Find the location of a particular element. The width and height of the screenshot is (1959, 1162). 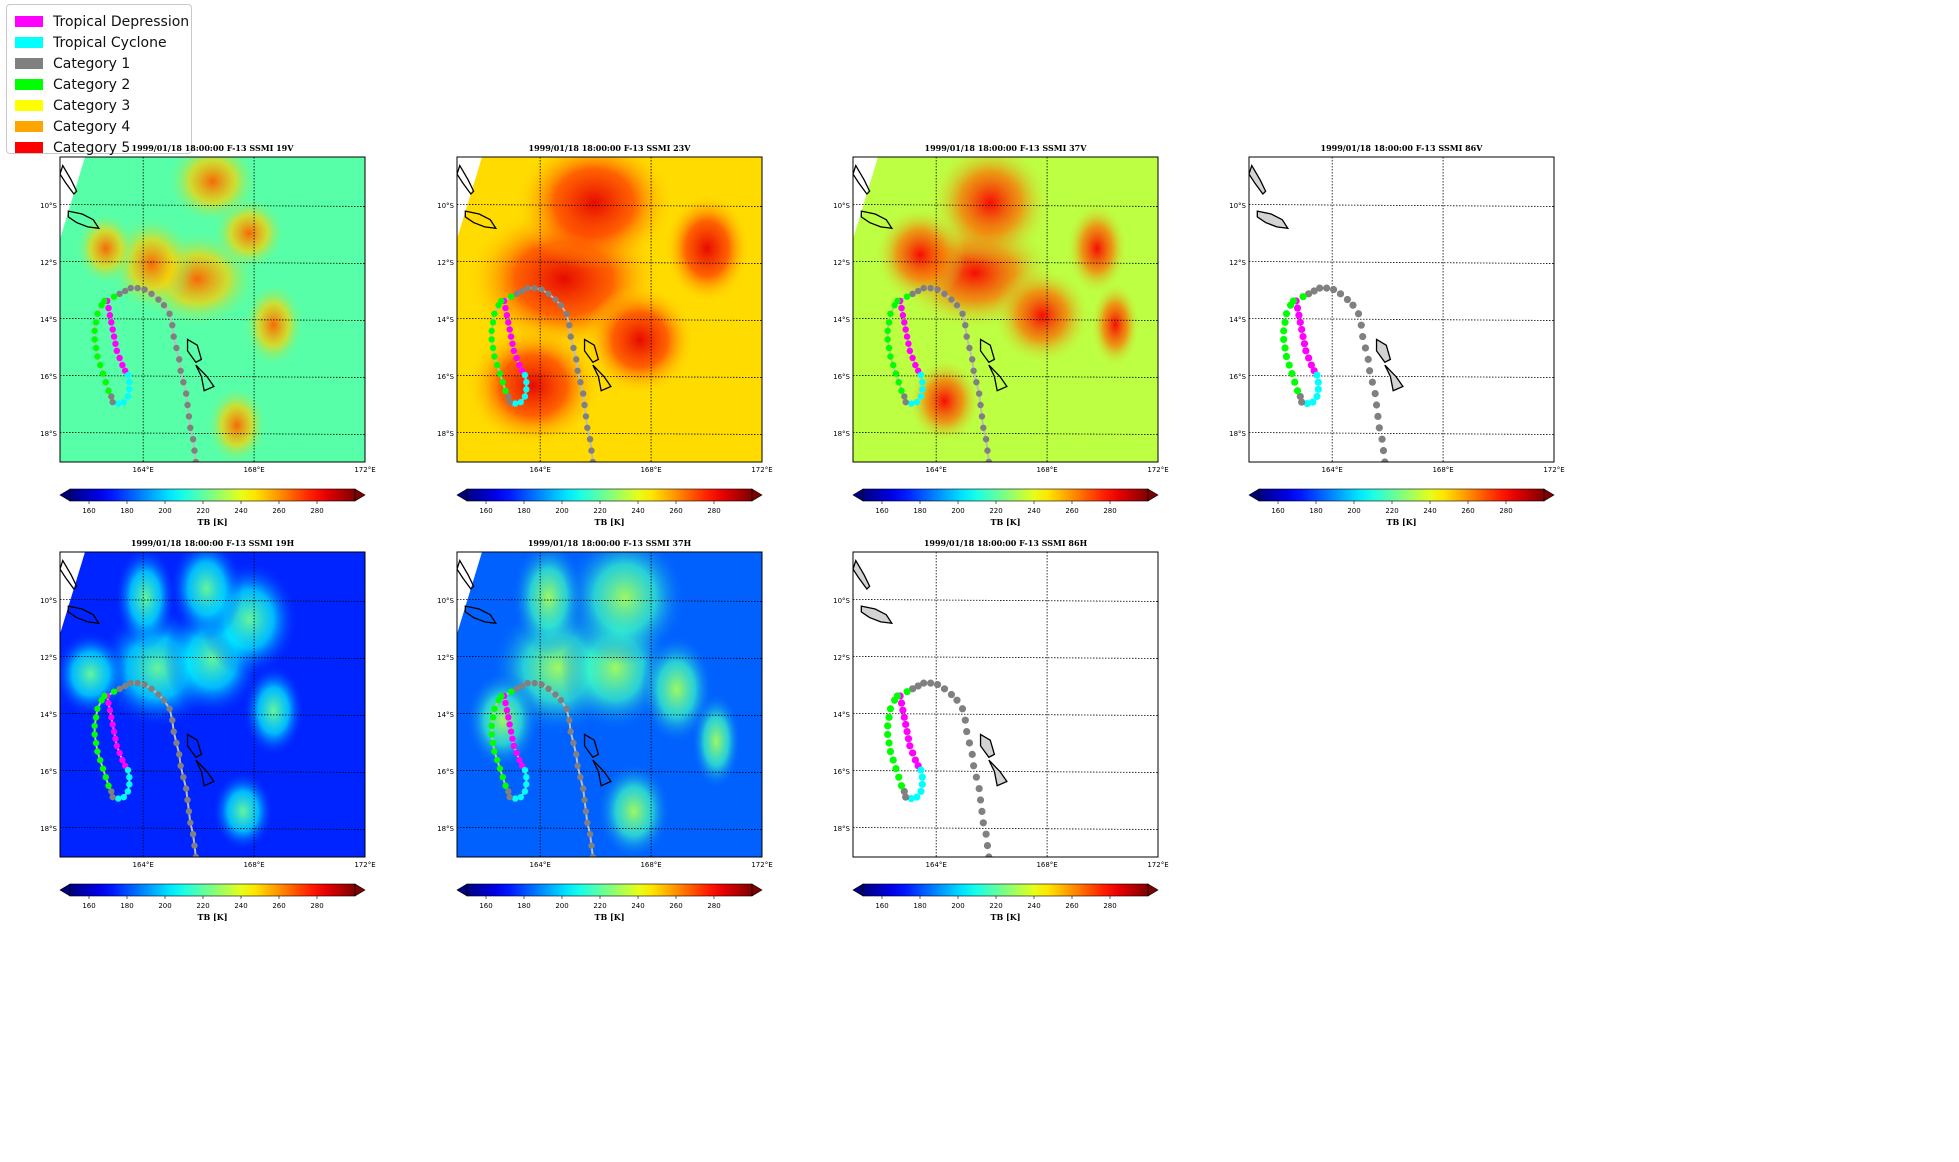

colorbar-tick-label: 180 is located at coordinates (523, 511).